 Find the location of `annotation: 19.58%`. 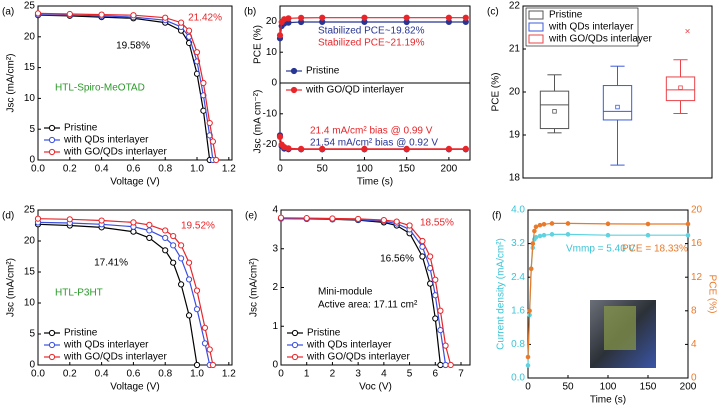

annotation: 19.58% is located at coordinates (133, 46).